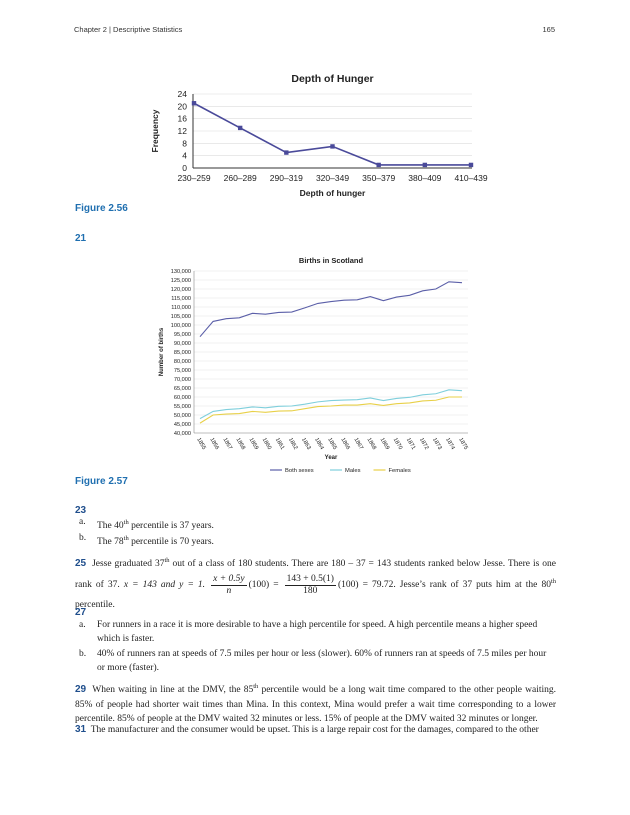 The image size is (630, 815). What do you see at coordinates (299, 471) in the screenshot?
I see `legend-label: Both sexes` at bounding box center [299, 471].